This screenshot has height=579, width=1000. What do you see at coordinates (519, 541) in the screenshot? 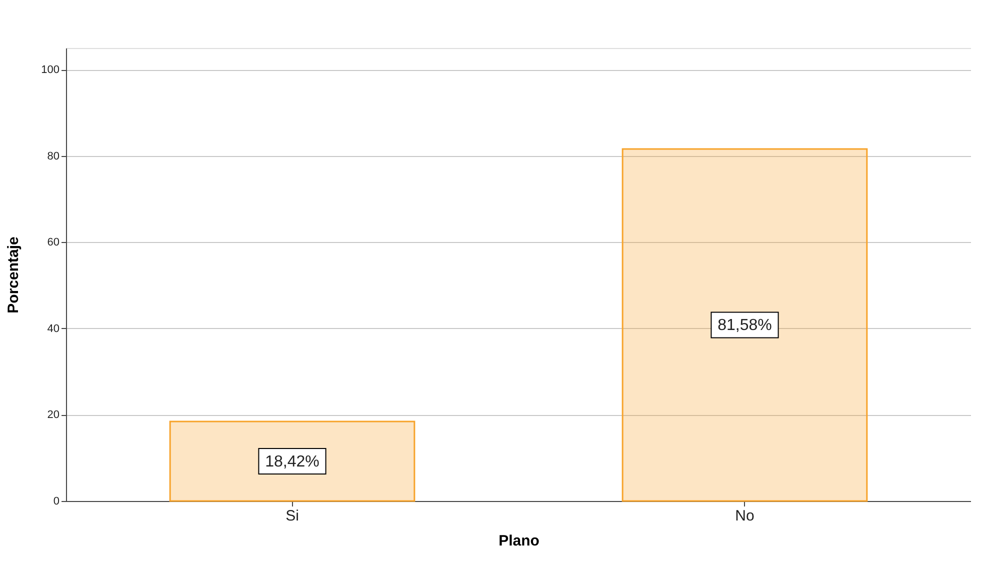
I see `x-axis-title: Plano` at bounding box center [519, 541].